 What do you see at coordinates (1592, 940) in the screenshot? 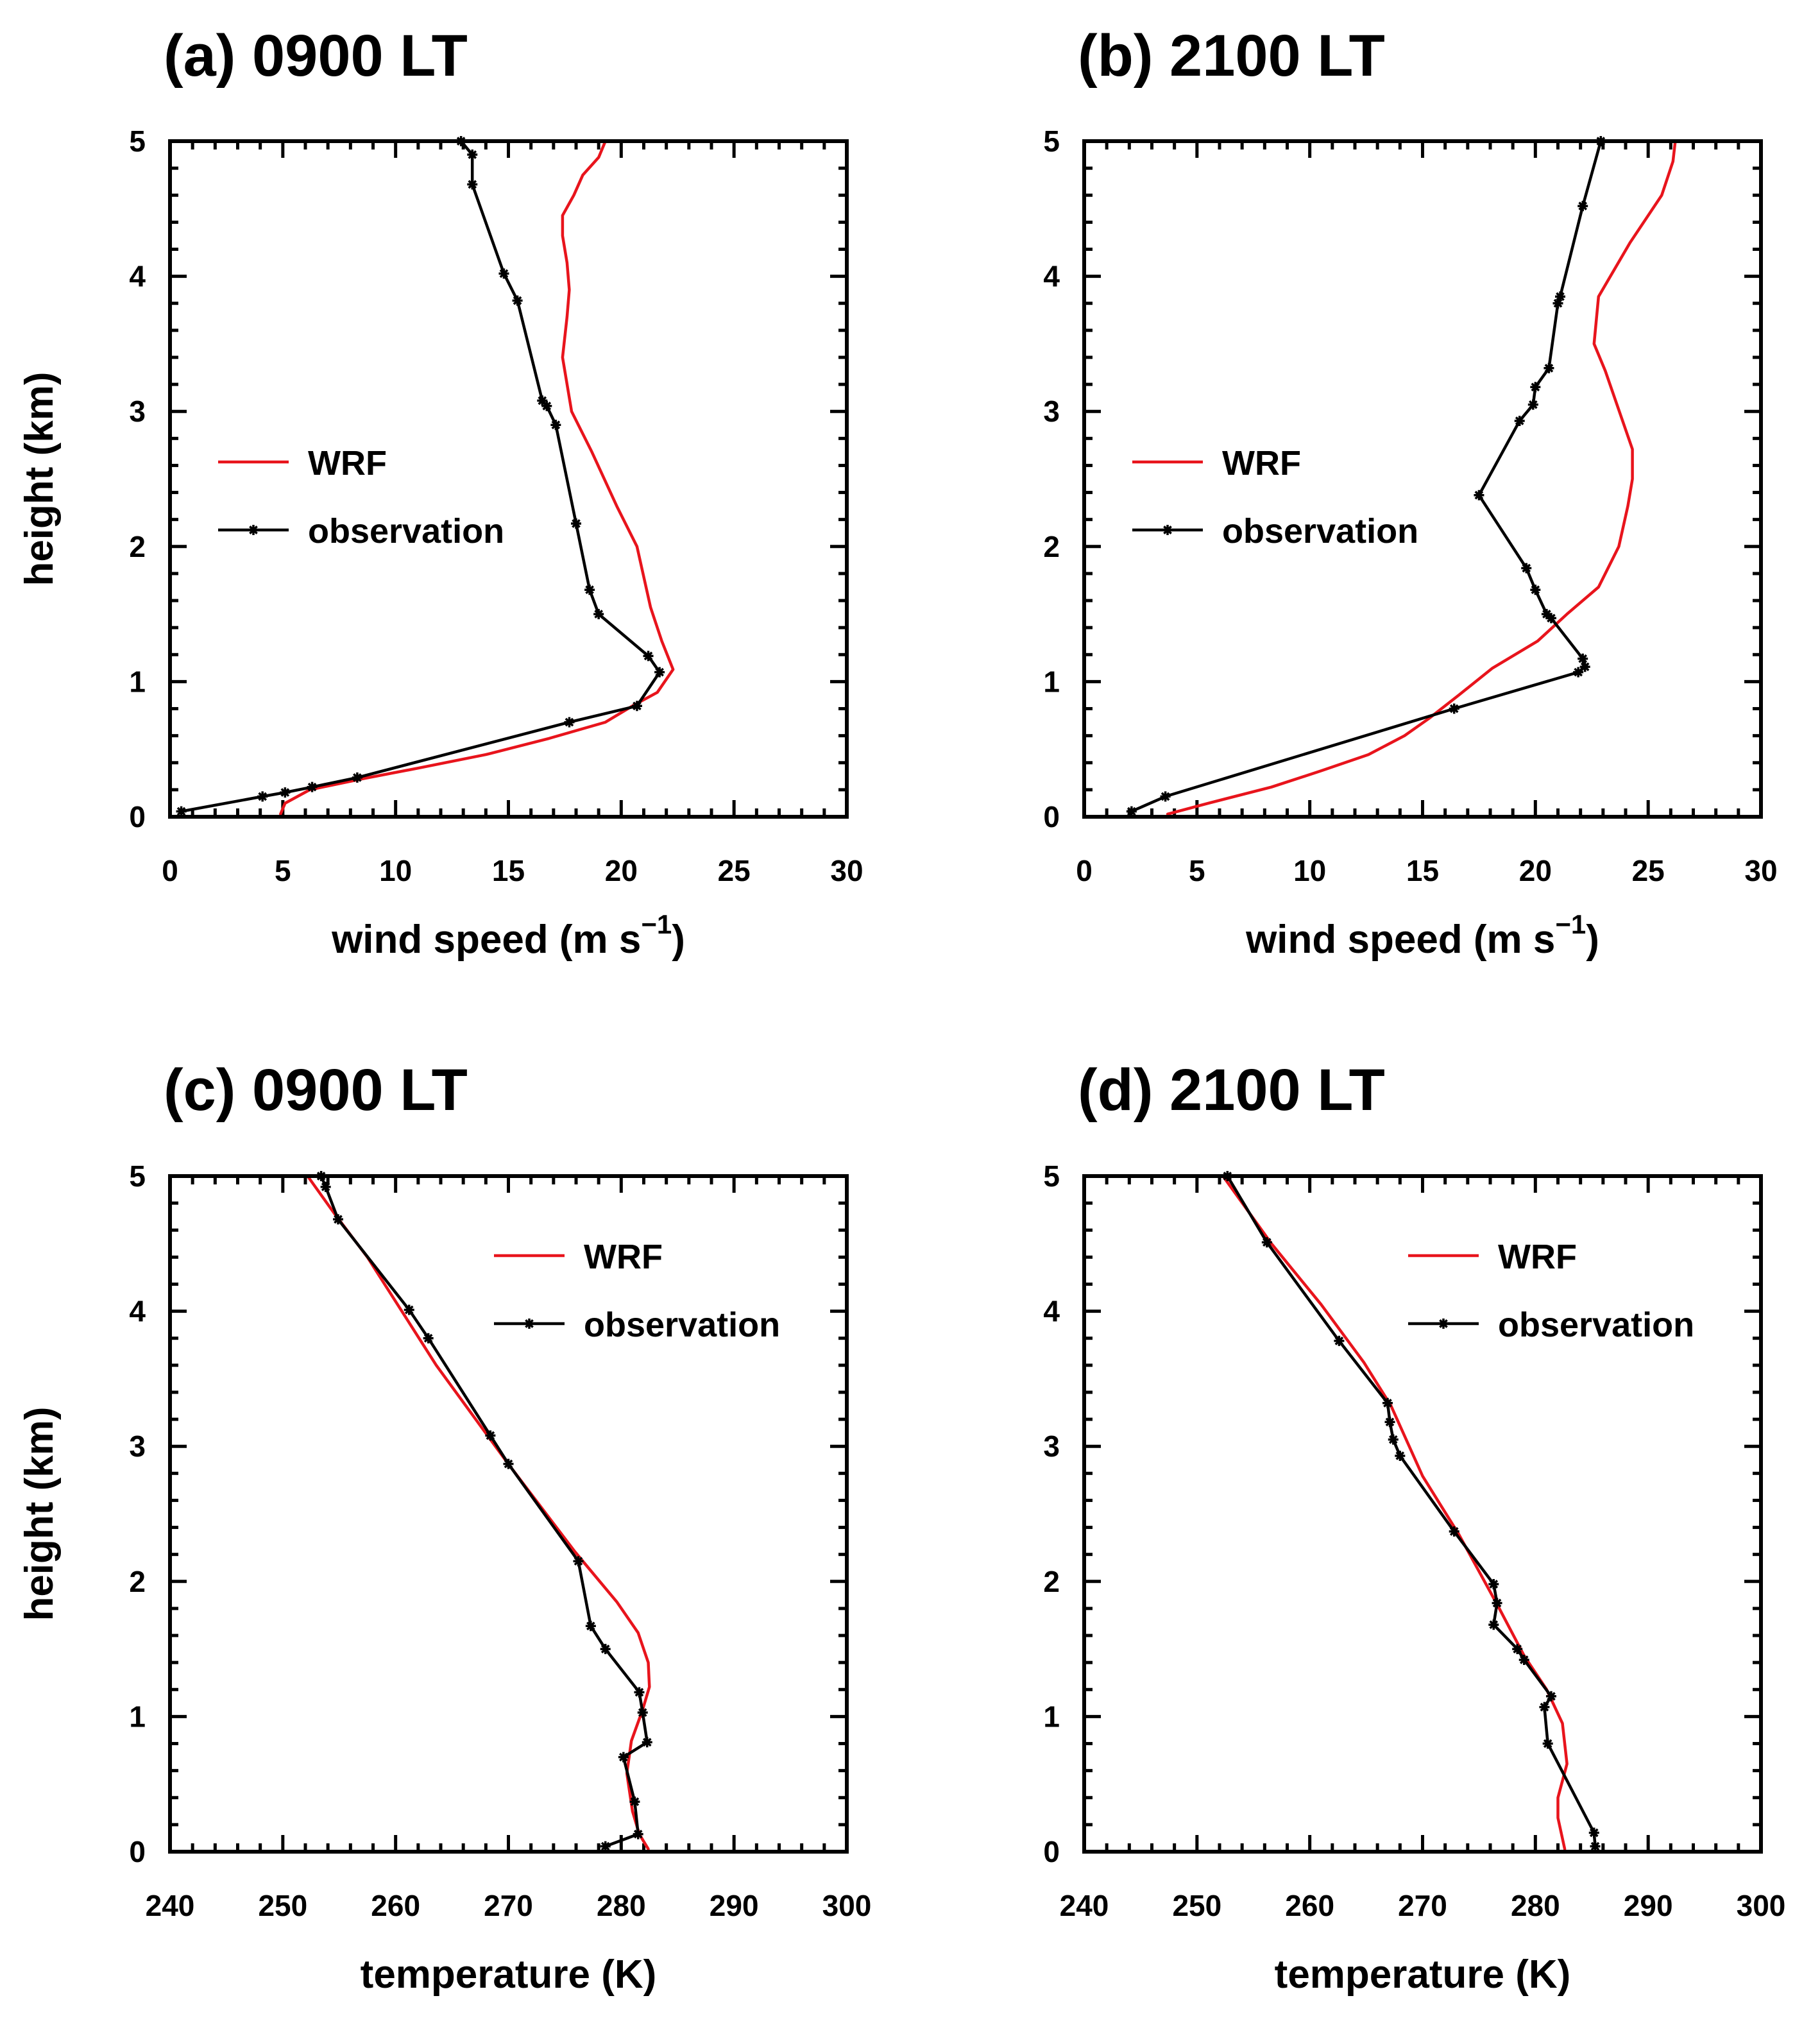
I see `x-axis-label-close: )` at bounding box center [1592, 940].